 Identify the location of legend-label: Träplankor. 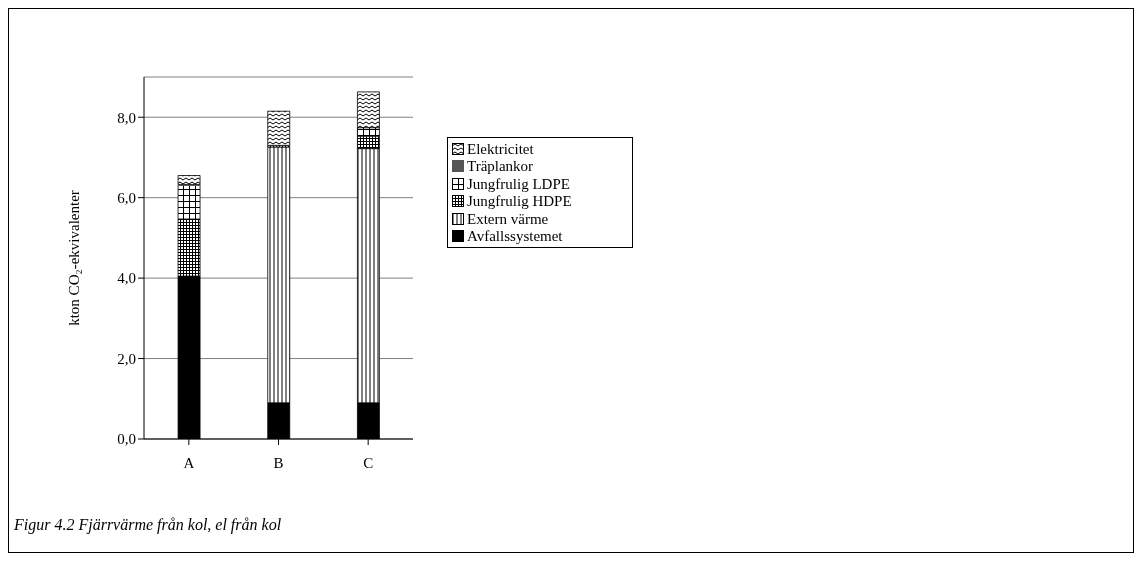
(500, 166).